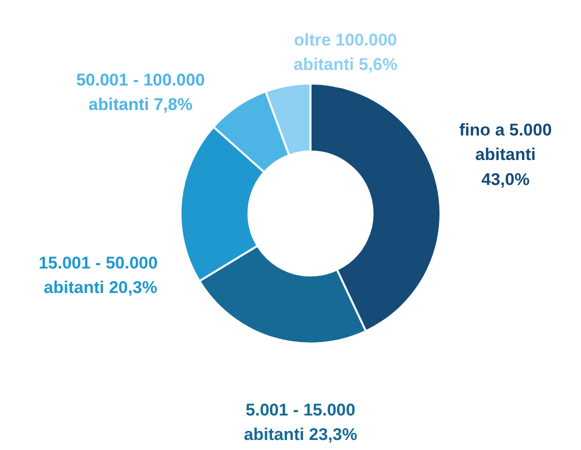  Describe the element at coordinates (505, 142) in the screenshot. I see `slice-label: fino a 5.000 abitanti` at that location.